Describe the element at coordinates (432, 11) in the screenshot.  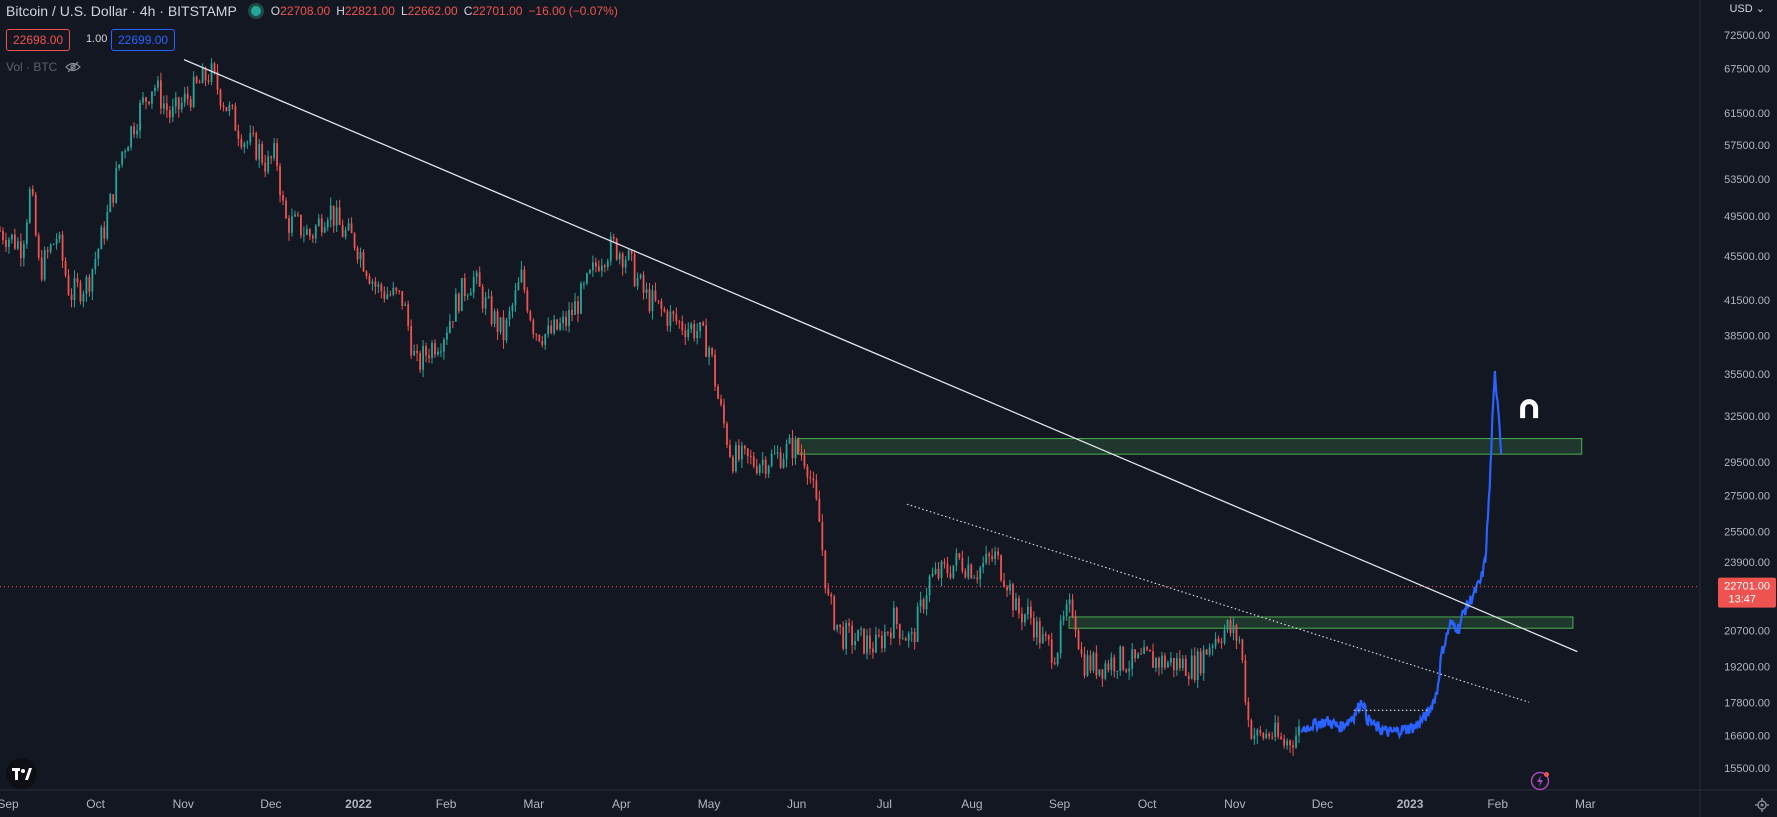
I see `low-value: 22662.00` at that location.